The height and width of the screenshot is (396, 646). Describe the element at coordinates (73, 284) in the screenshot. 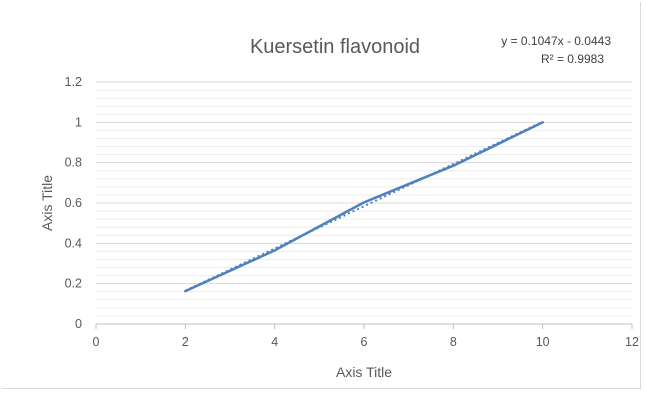

I see `y-tick-label: 0.2` at that location.